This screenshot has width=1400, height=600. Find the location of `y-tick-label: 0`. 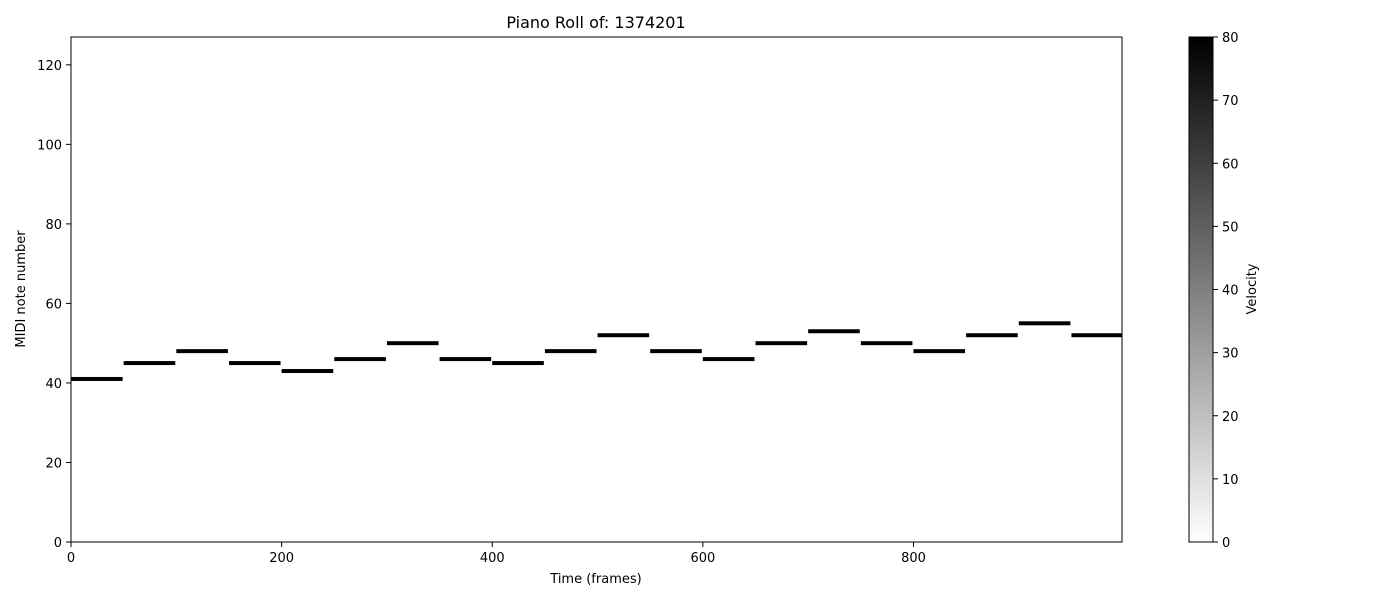

y-tick-label: 0 is located at coordinates (58, 543).